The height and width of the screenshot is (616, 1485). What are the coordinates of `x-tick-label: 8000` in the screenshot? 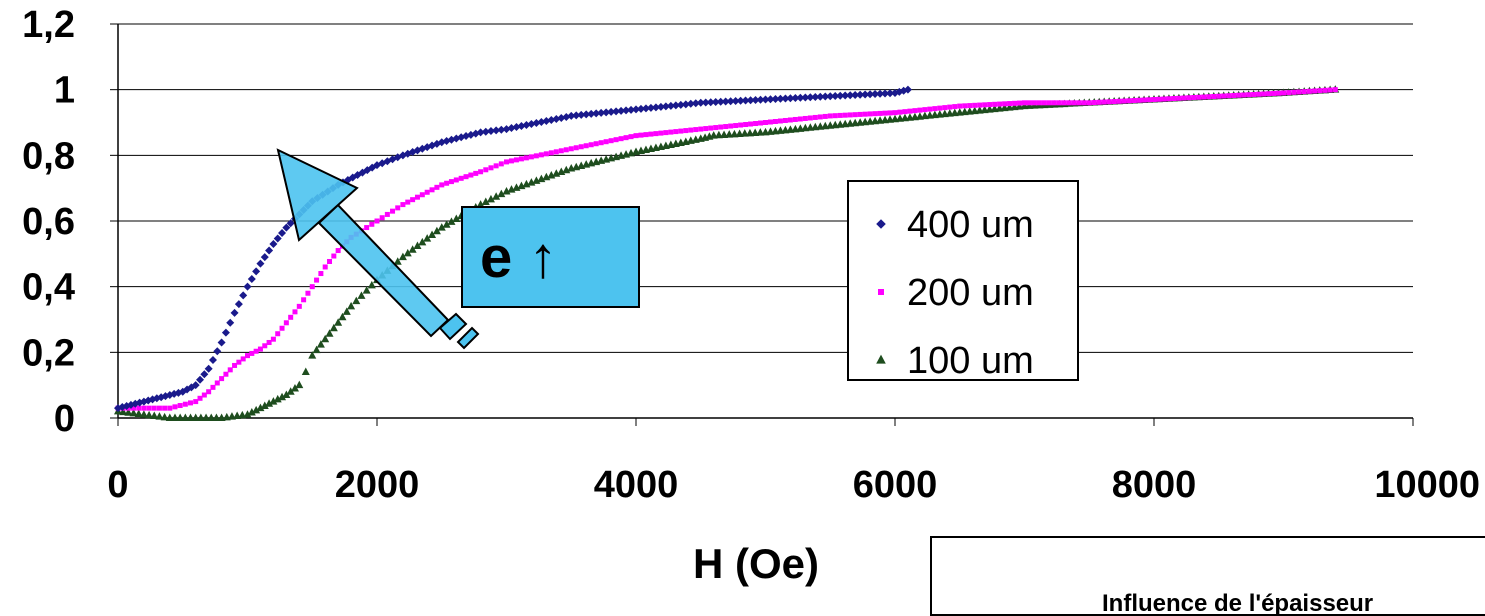 It's located at (1154, 485).